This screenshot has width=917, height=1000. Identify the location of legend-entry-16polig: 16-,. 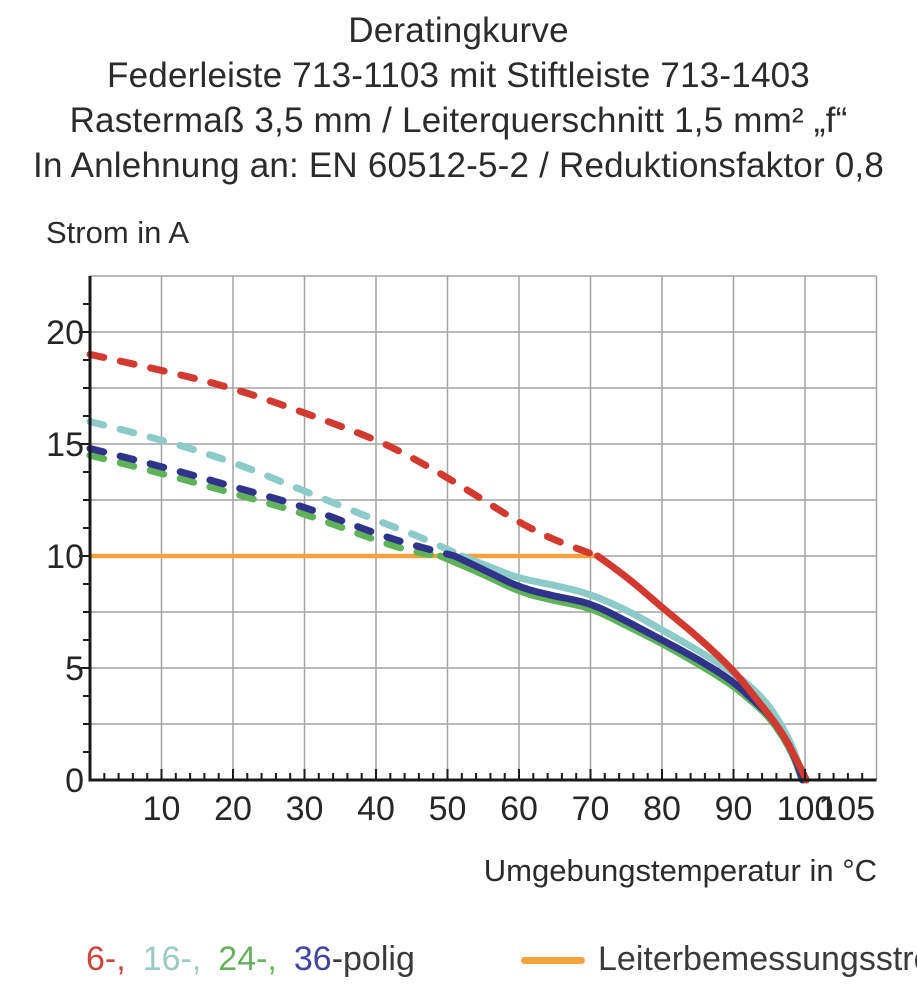
(172, 959).